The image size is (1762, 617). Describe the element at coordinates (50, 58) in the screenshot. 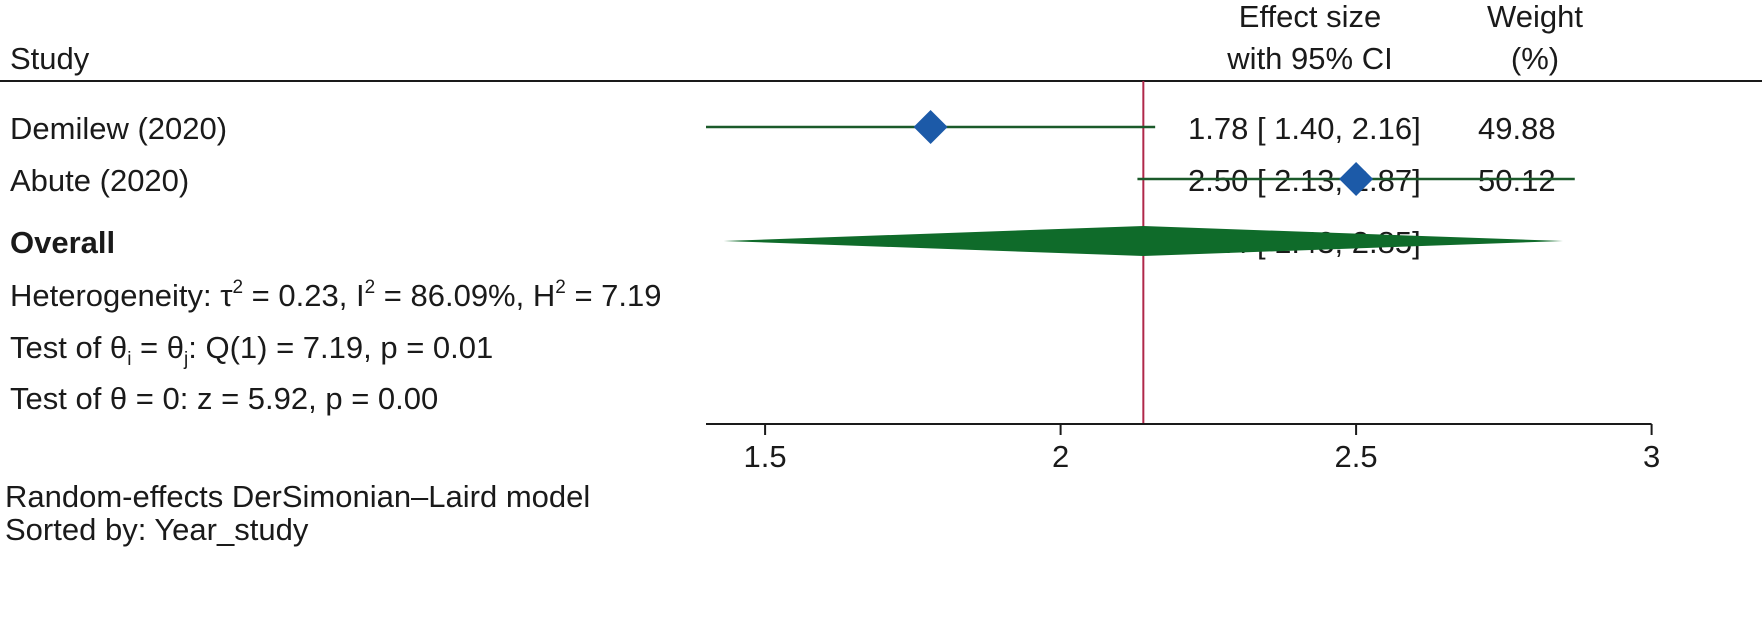

I see `header-study: Study` at that location.